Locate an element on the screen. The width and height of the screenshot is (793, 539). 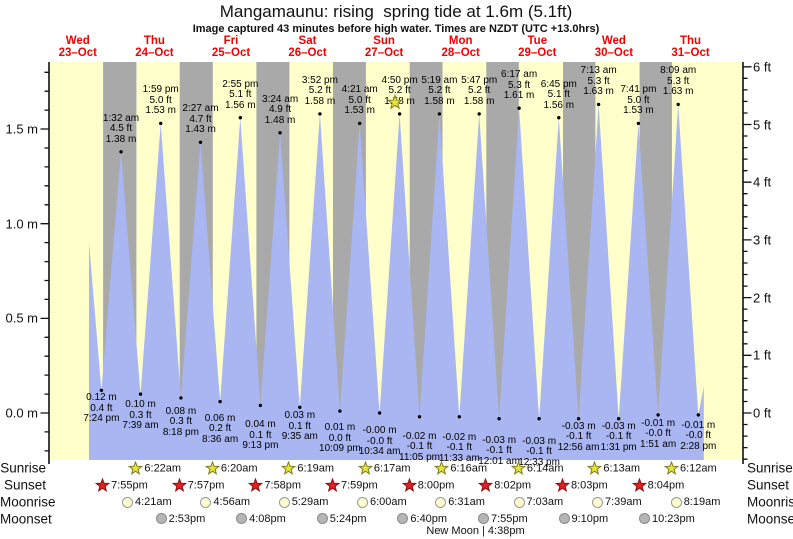
sunrise-marker: 6:12am is located at coordinates (690, 468).